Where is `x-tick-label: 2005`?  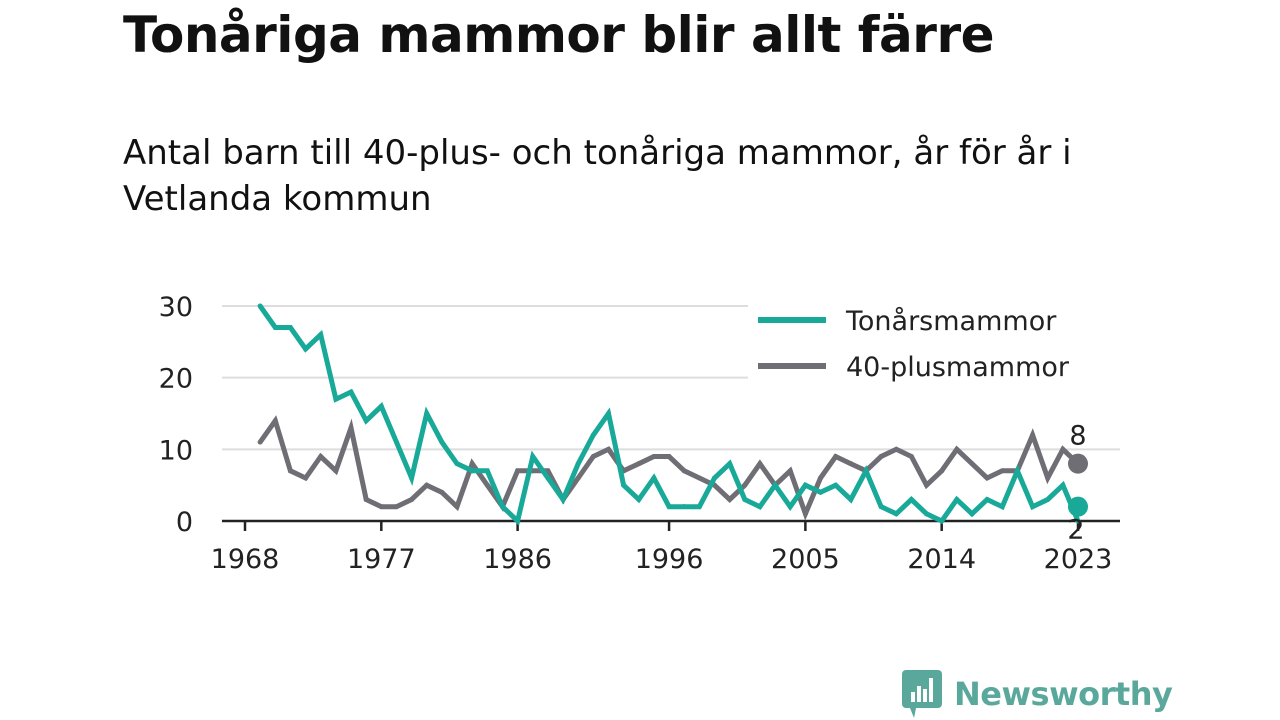
x-tick-label: 2005 is located at coordinates (805, 559).